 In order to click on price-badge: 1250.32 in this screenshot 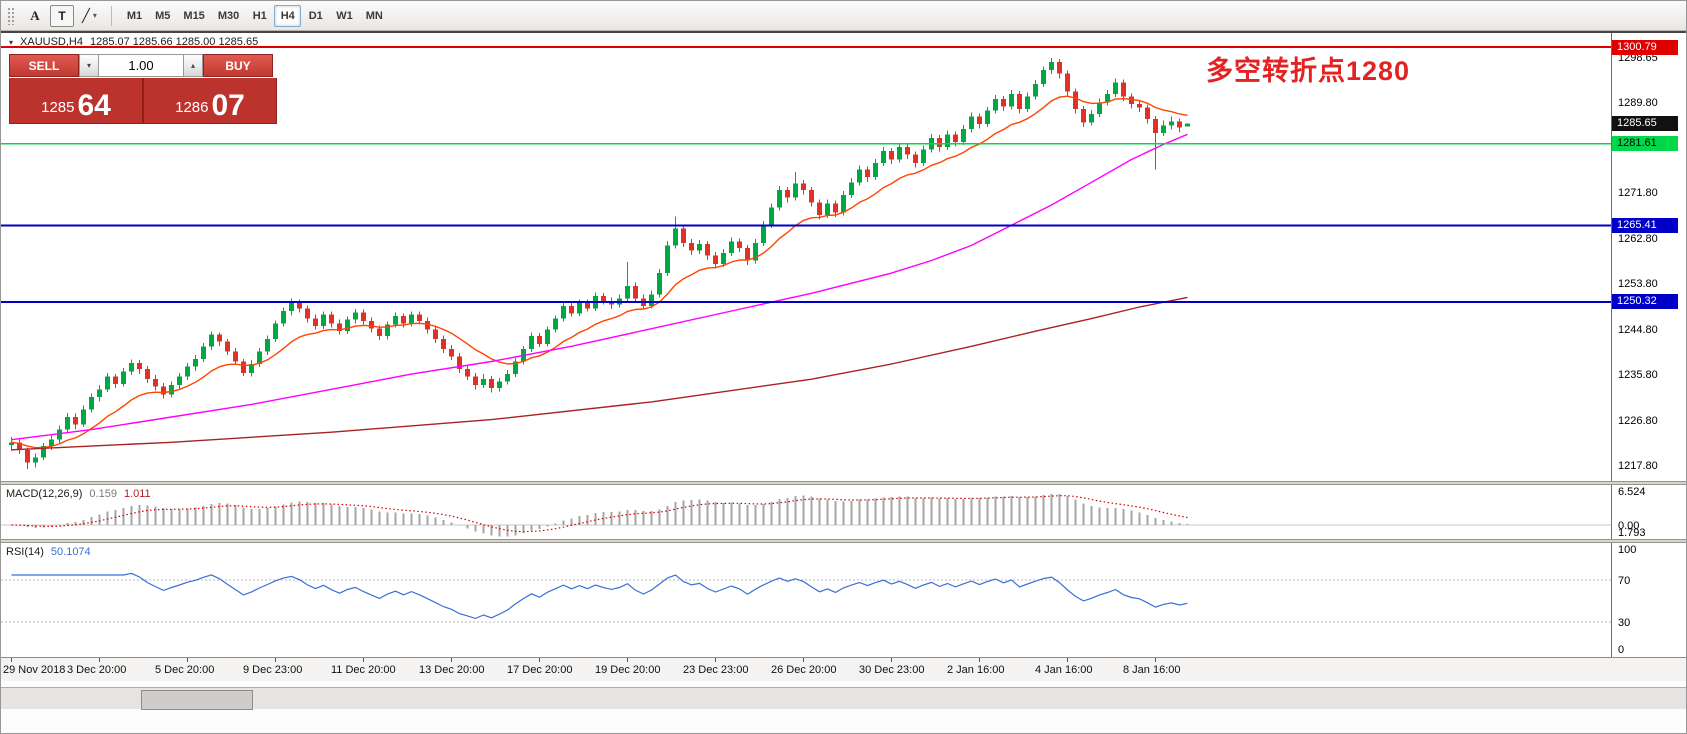, I will do `click(1645, 302)`.